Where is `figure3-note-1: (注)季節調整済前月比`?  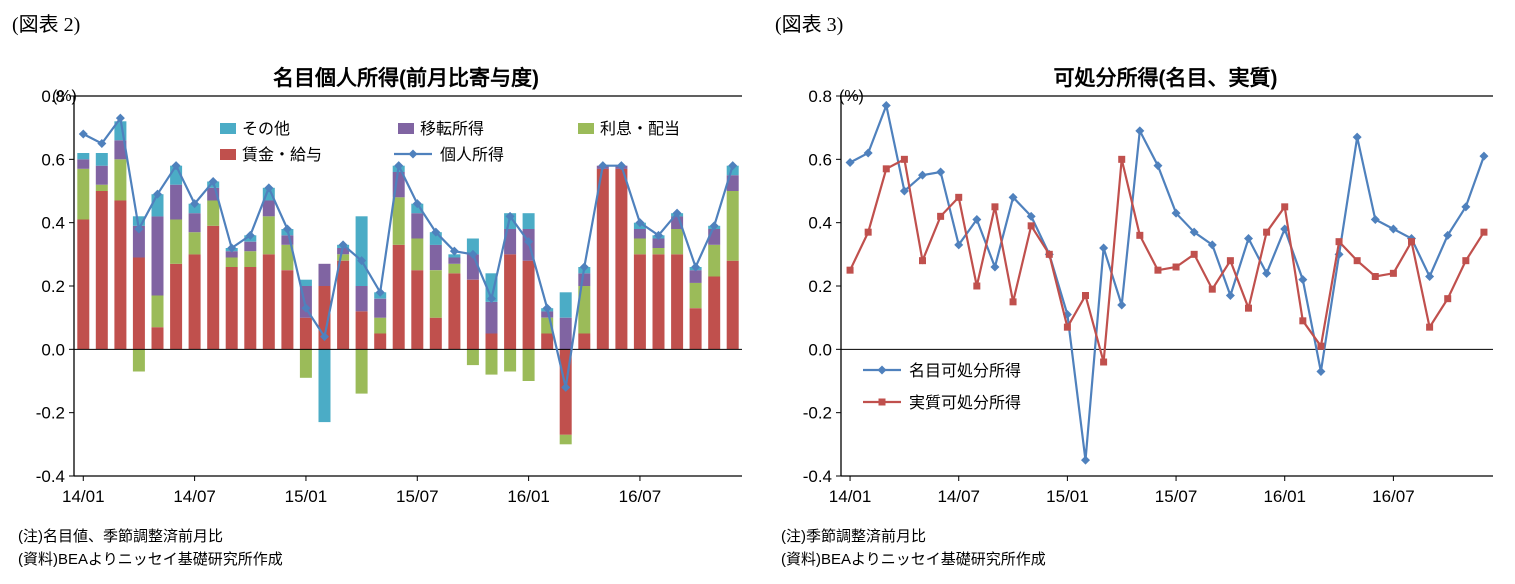 figure3-note-1: (注)季節調整済前月比 is located at coordinates (853, 536).